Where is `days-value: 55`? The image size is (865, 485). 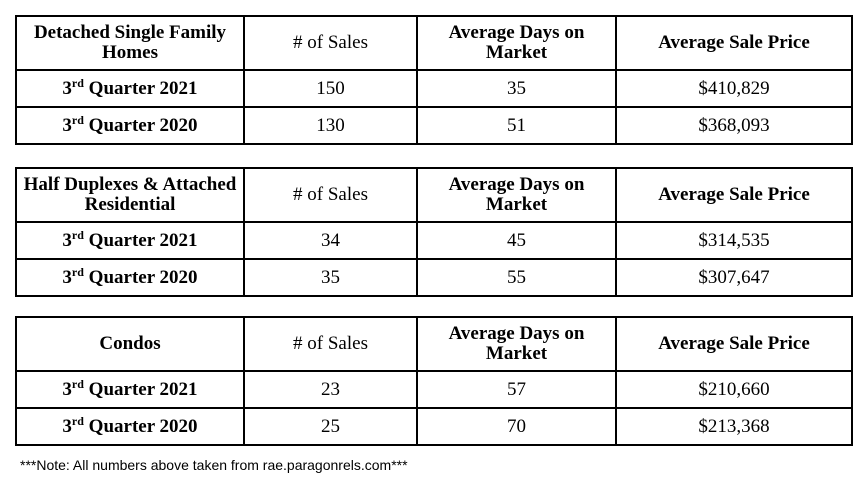 days-value: 55 is located at coordinates (516, 277).